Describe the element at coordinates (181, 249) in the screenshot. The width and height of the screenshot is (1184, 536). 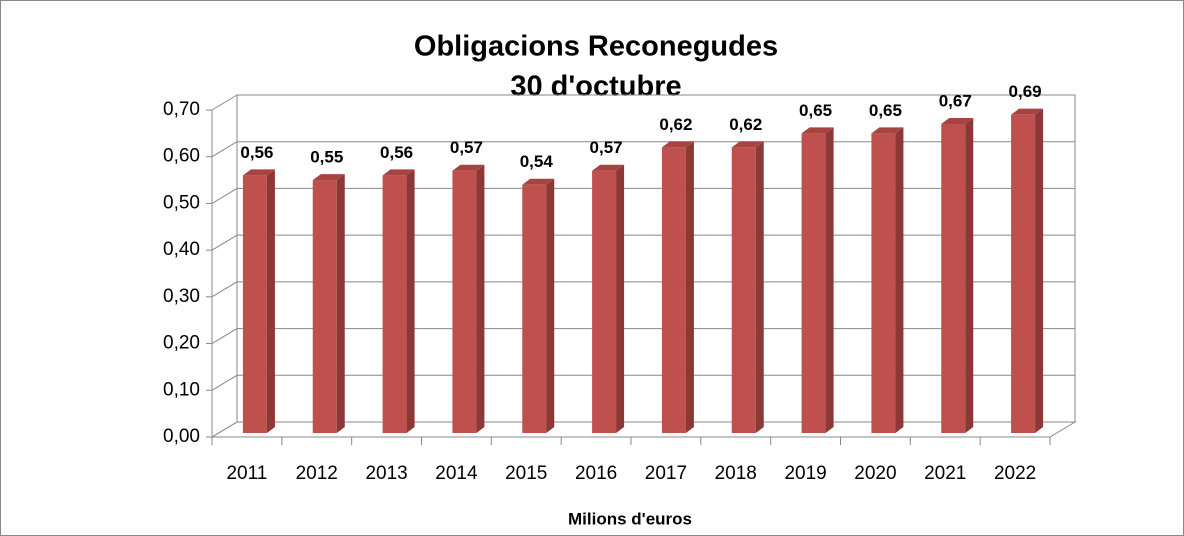
I see `y-tick-label: 0,40` at that location.